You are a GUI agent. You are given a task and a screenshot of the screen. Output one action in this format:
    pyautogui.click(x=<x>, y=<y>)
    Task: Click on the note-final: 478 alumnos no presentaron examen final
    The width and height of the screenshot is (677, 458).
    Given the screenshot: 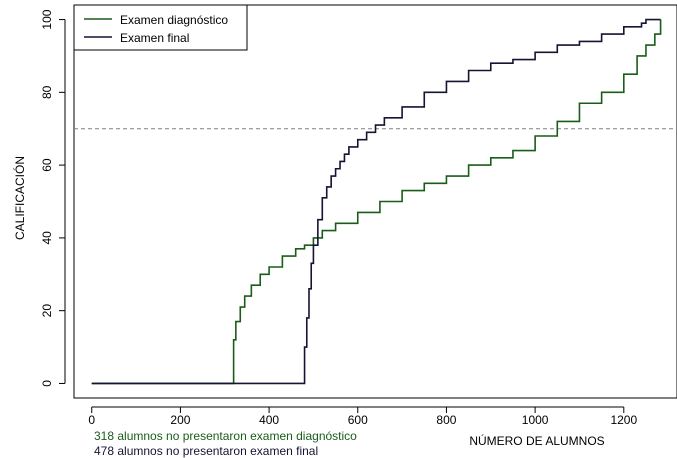 What is the action you would take?
    pyautogui.click(x=206, y=451)
    